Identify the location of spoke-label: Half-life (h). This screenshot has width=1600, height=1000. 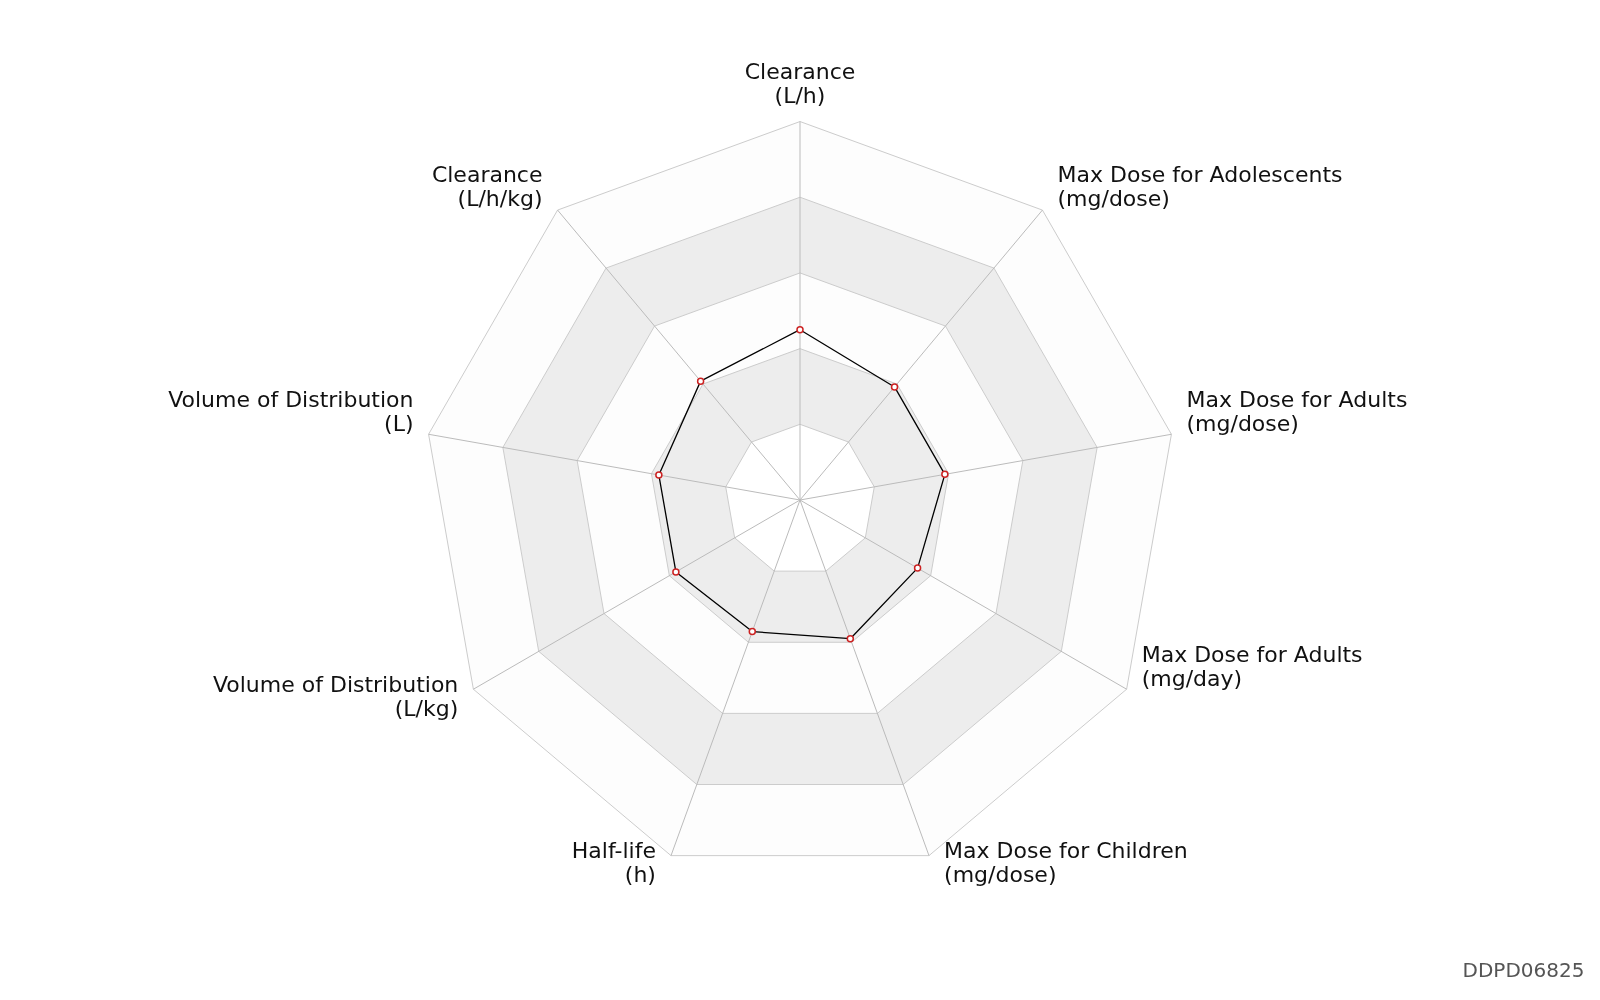
(613, 863).